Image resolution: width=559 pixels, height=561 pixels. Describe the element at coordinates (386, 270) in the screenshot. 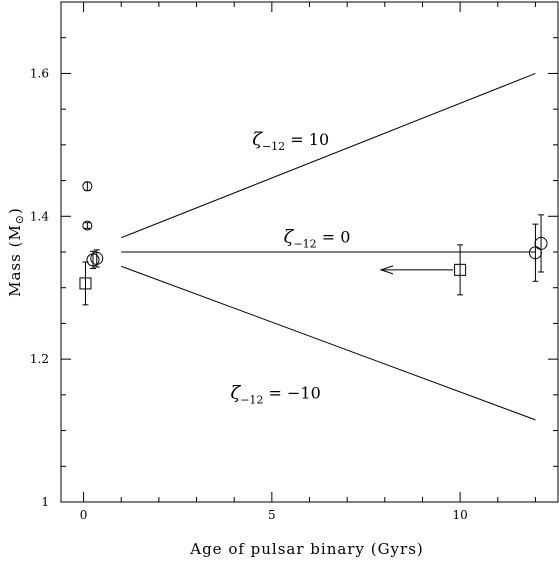

I see `limit-arrowhead` at that location.